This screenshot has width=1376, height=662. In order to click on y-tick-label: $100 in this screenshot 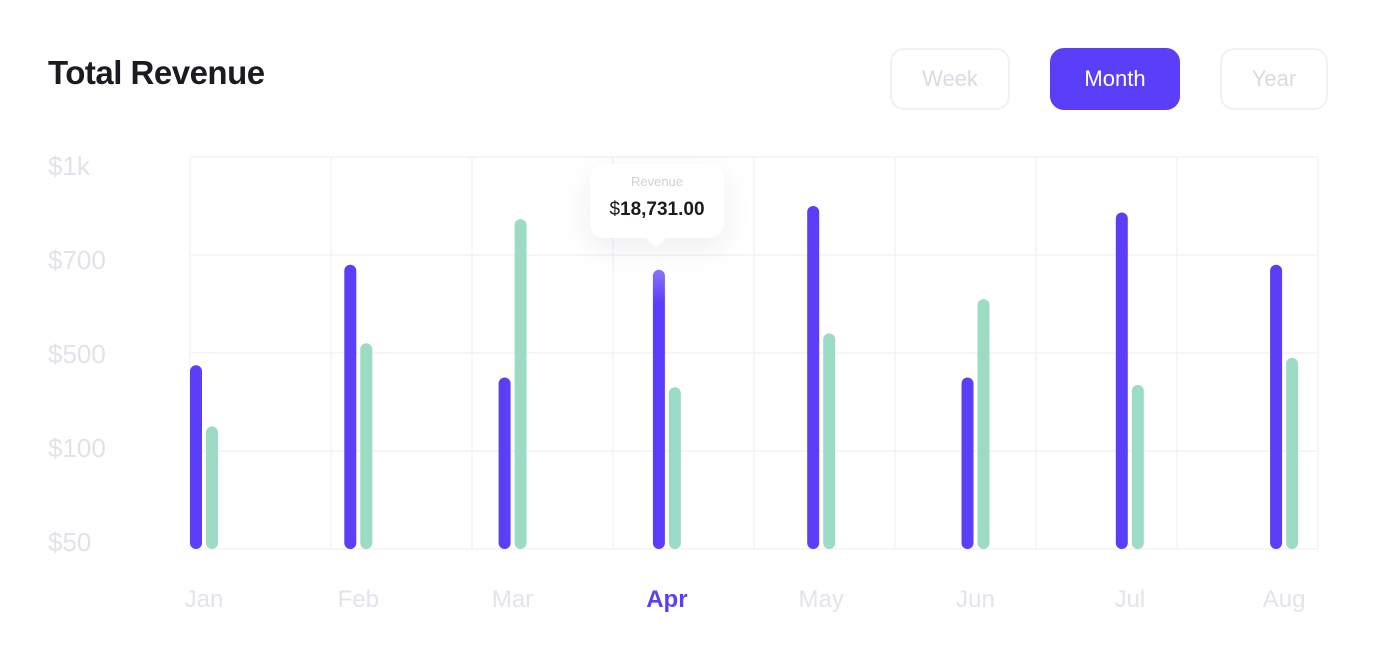, I will do `click(77, 448)`.